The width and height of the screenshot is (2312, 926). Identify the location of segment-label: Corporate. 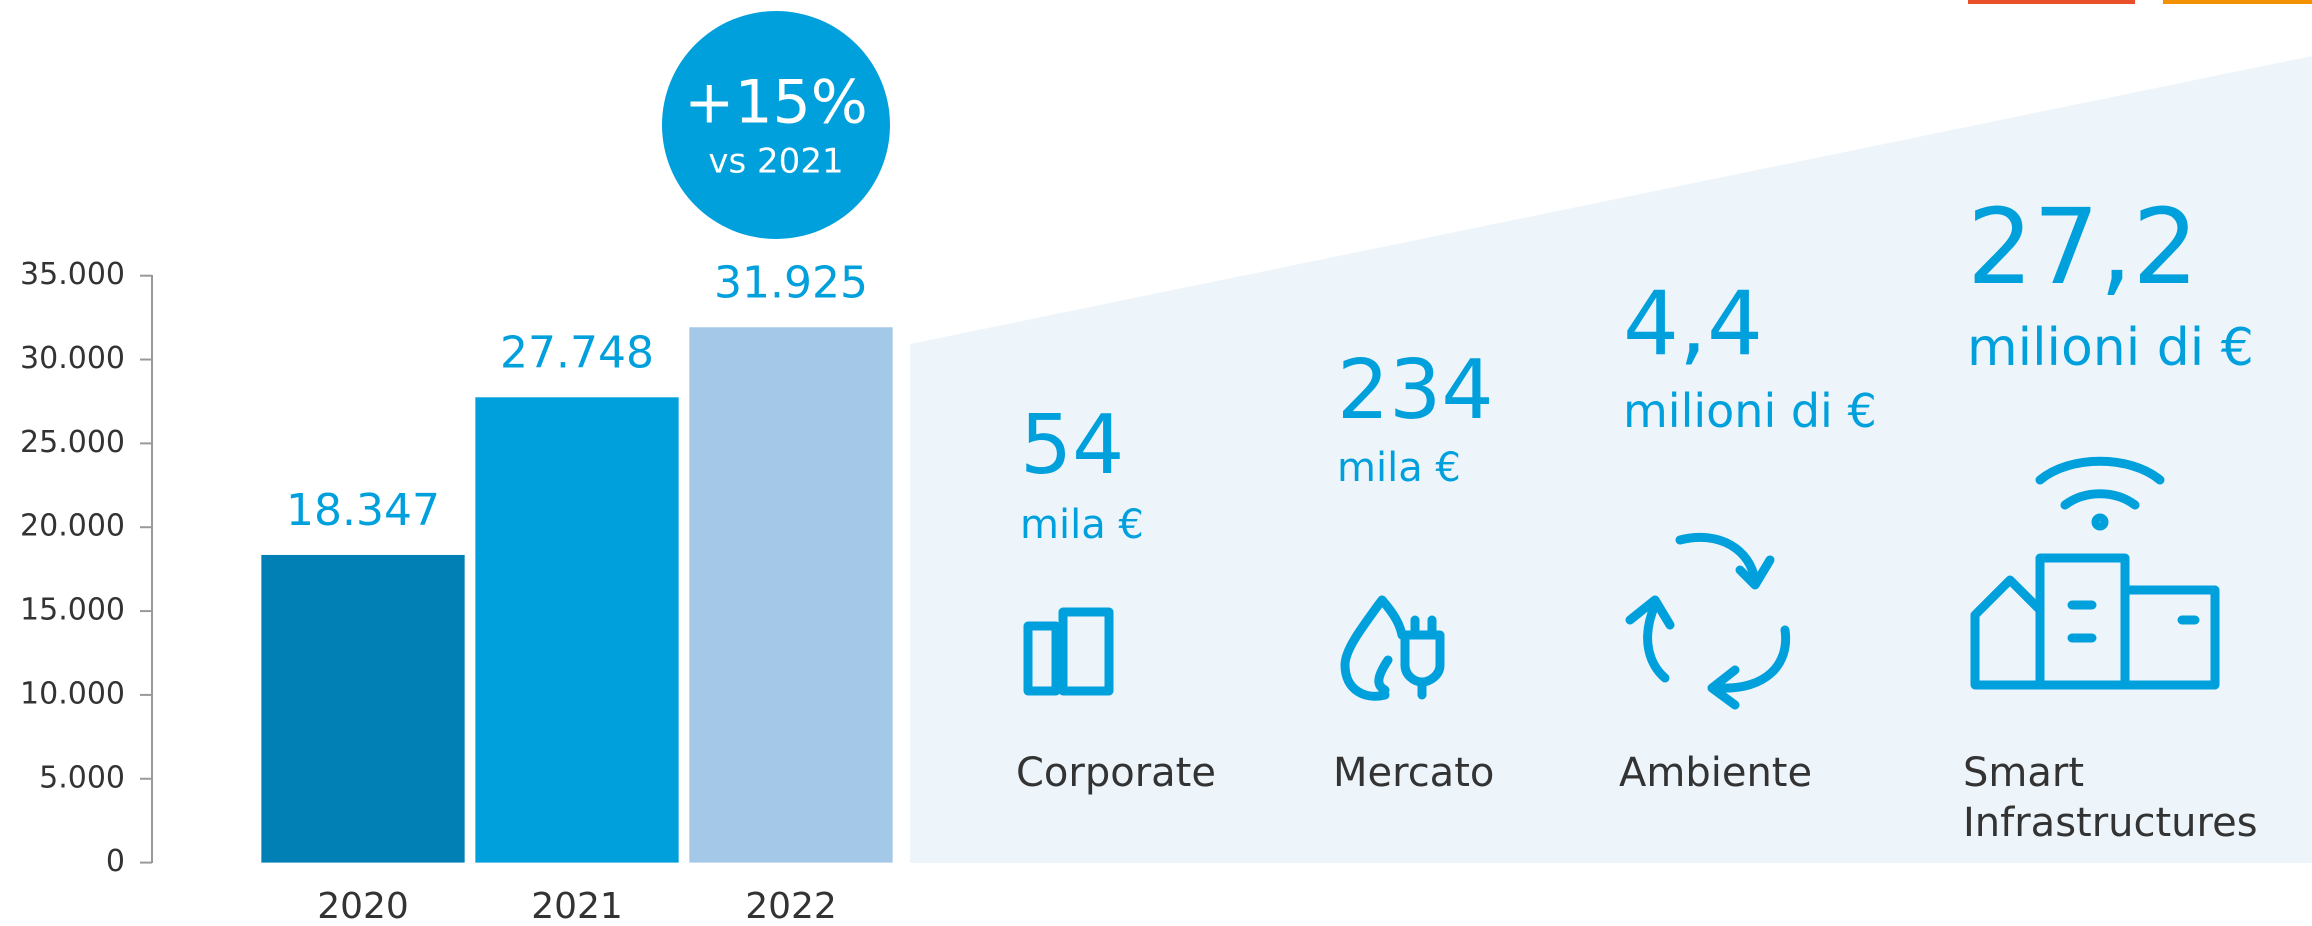
(1116, 773).